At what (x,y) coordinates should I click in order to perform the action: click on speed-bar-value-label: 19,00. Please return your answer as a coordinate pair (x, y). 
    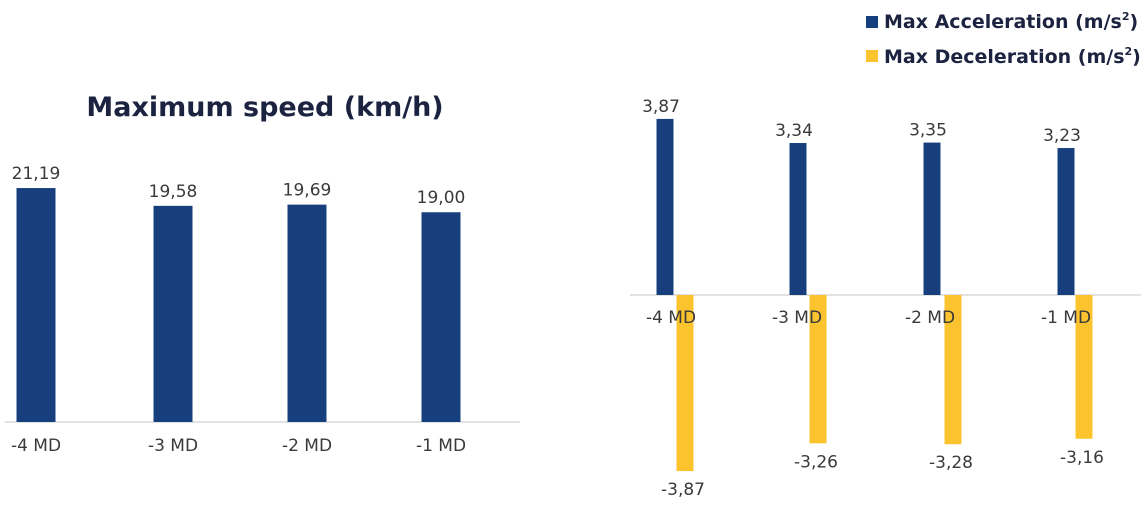
    Looking at the image, I should click on (441, 198).